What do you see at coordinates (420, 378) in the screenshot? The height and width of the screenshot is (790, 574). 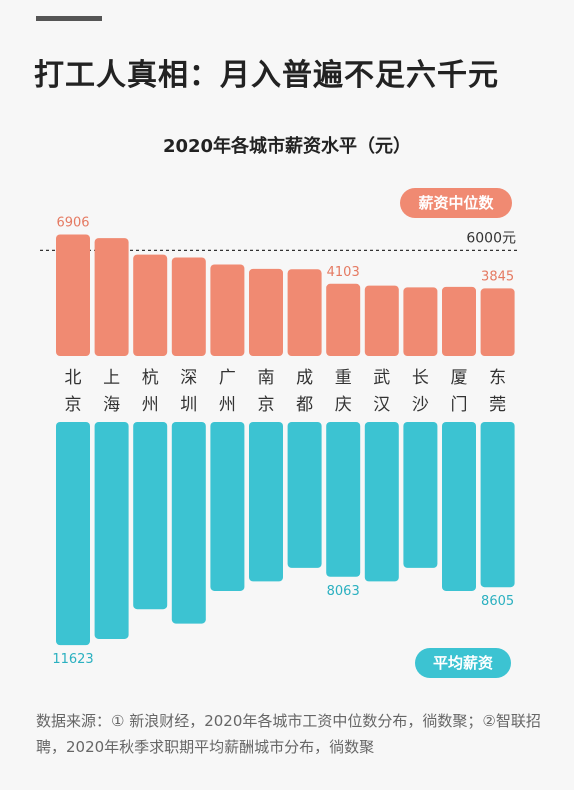 I see `city-label-top-9: 长` at bounding box center [420, 378].